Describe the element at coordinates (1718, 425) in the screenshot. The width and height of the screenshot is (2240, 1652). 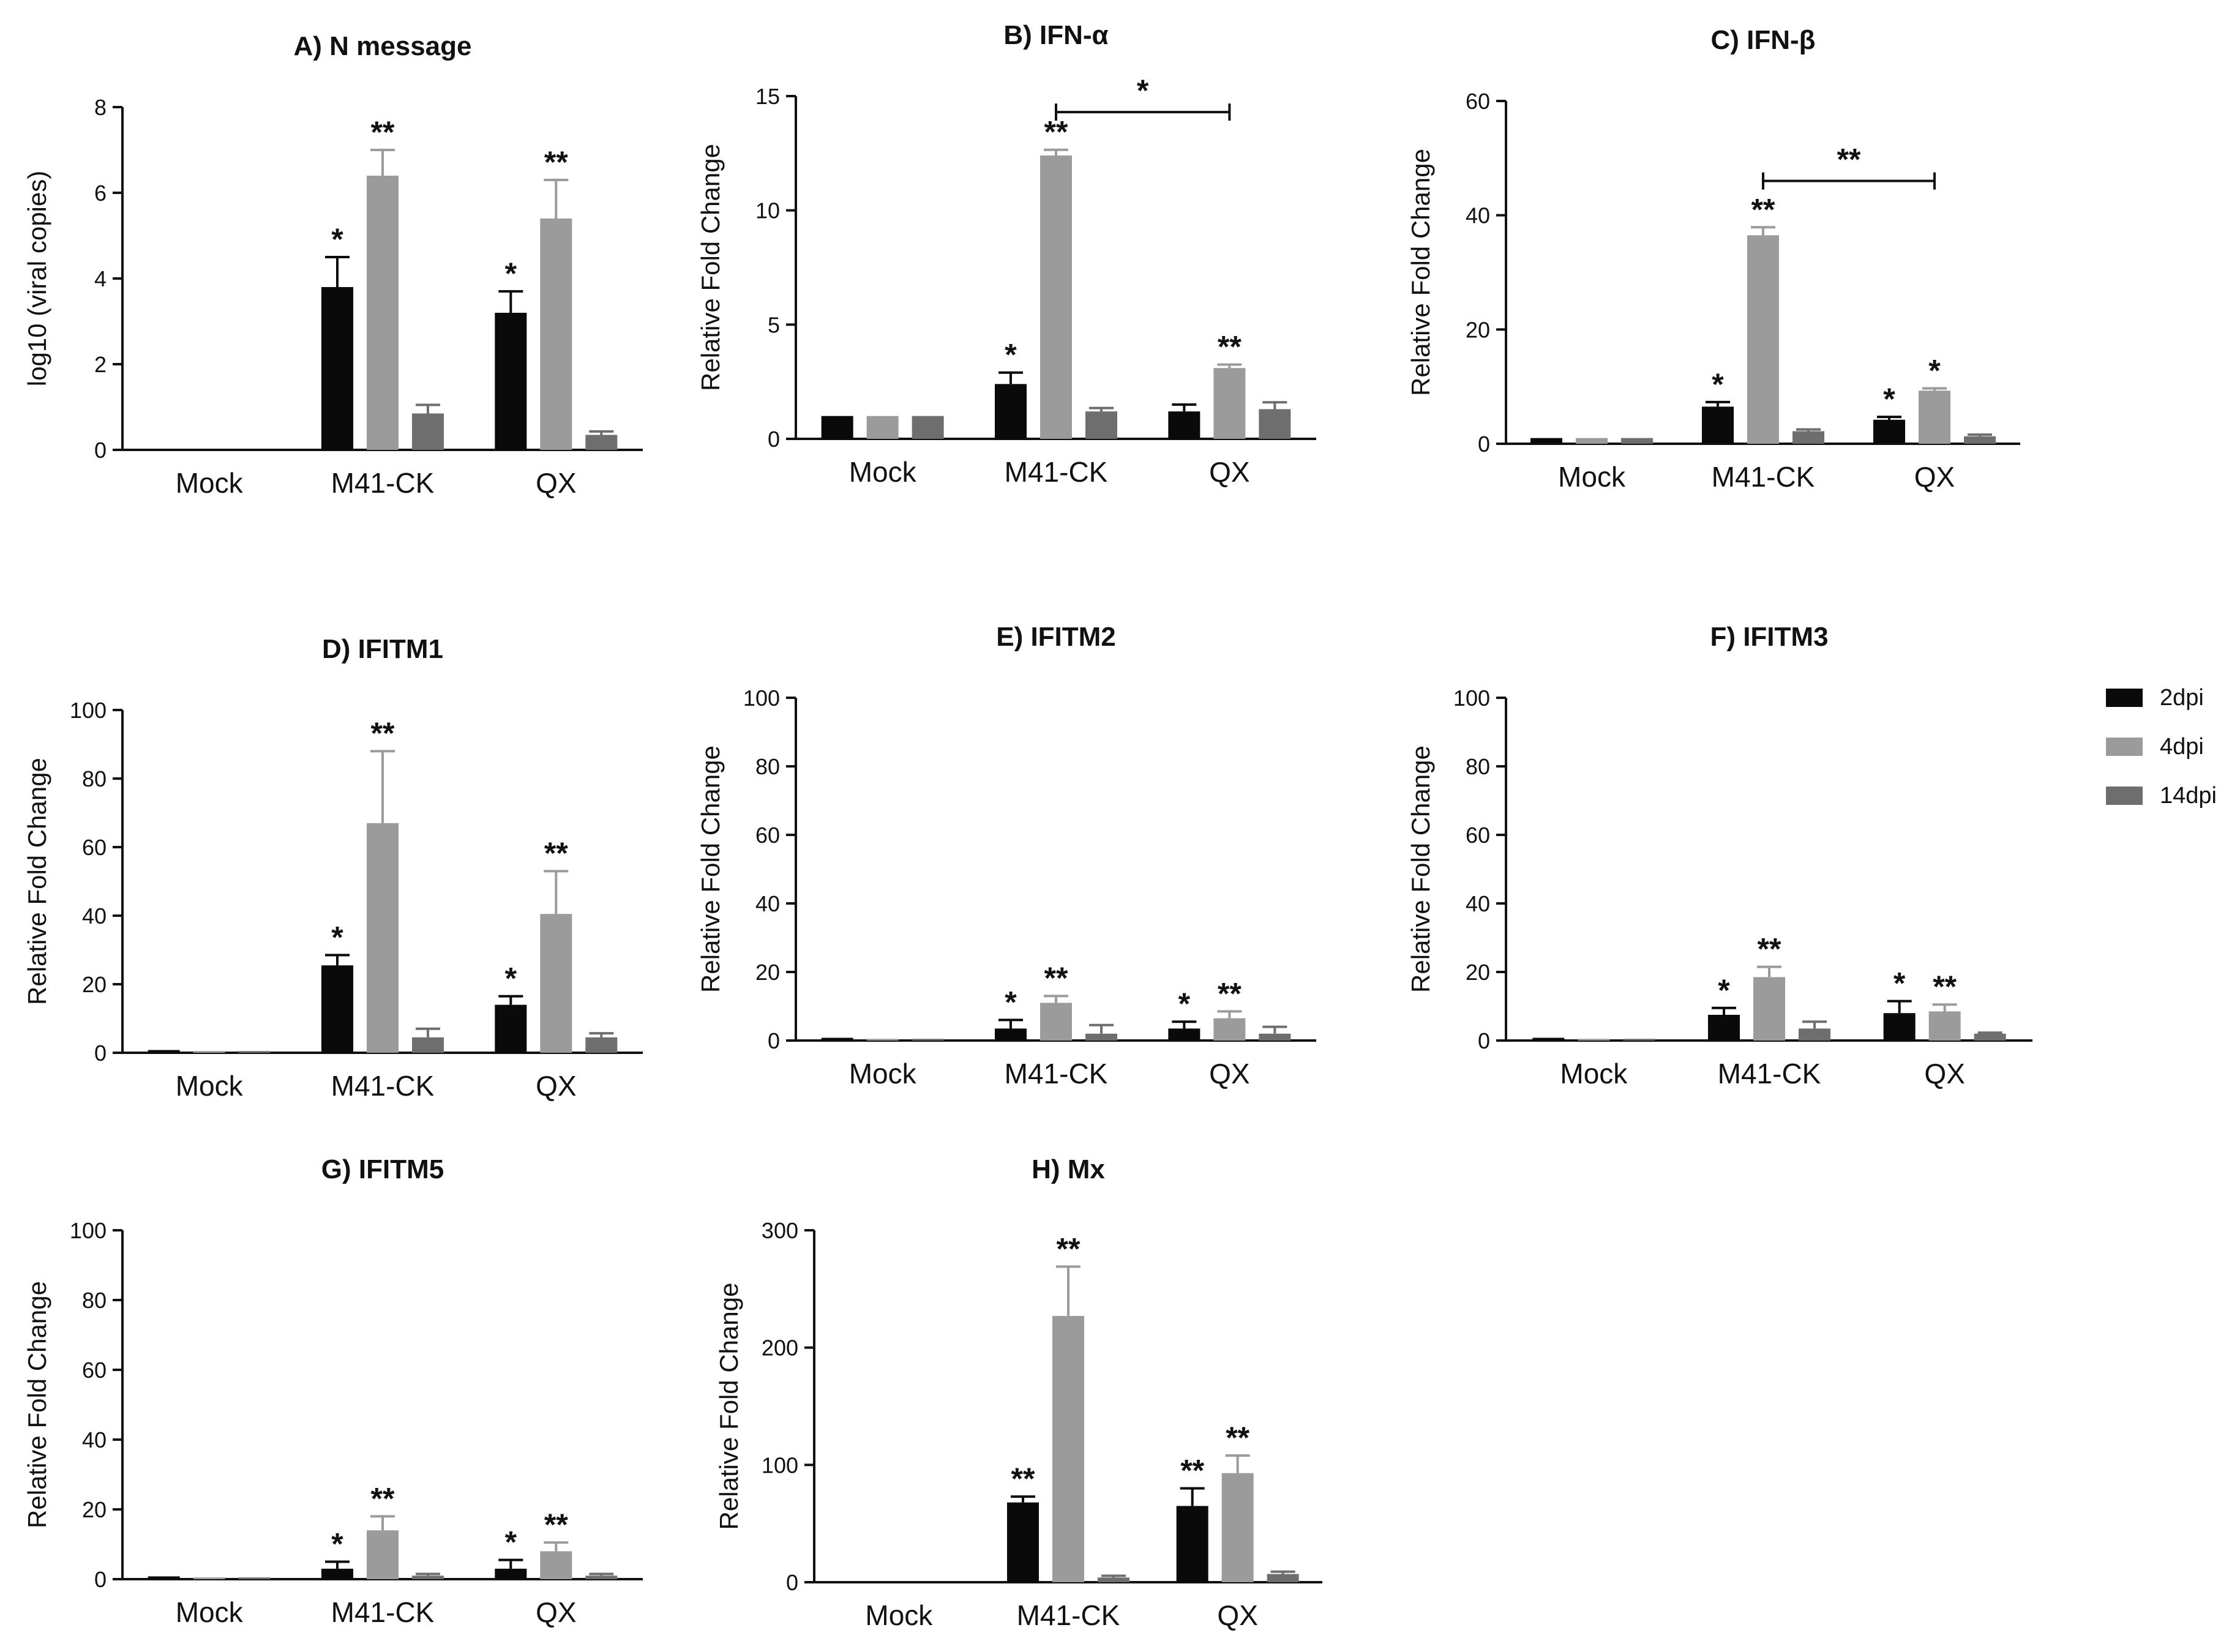
I see `chart-c-bar-2dpi-m41-ck` at that location.